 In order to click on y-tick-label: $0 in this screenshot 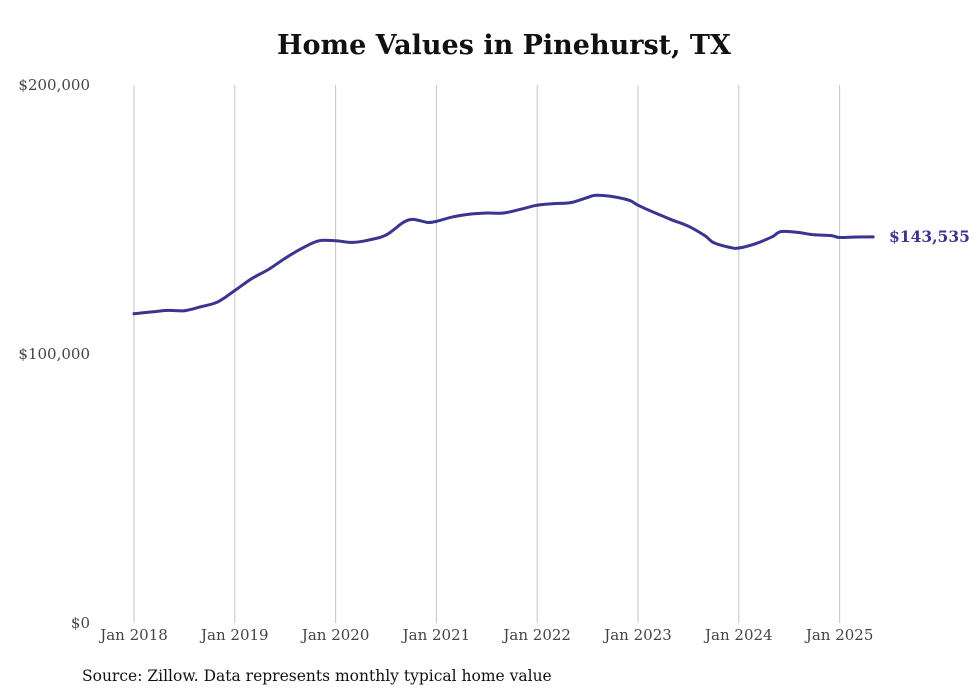, I will do `click(80, 623)`.